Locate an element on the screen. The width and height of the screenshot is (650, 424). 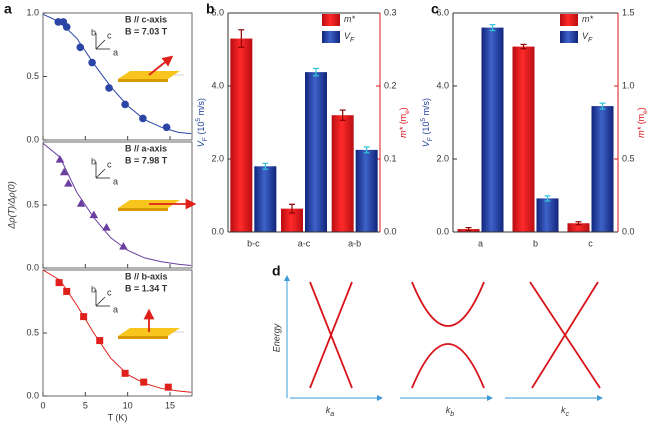
x-axis-label: kc is located at coordinates (565, 411).